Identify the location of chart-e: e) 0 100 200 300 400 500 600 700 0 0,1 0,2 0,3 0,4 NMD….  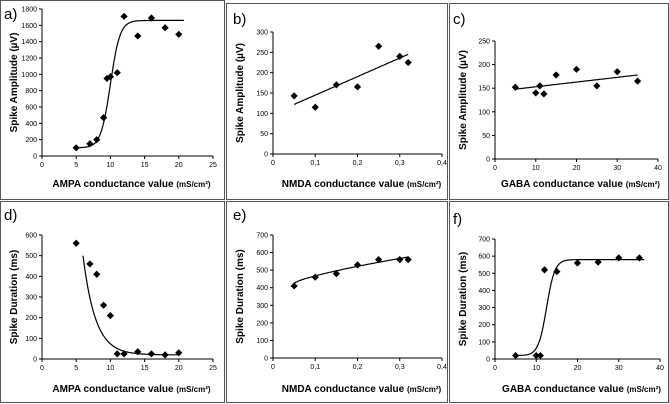
(340, 301).